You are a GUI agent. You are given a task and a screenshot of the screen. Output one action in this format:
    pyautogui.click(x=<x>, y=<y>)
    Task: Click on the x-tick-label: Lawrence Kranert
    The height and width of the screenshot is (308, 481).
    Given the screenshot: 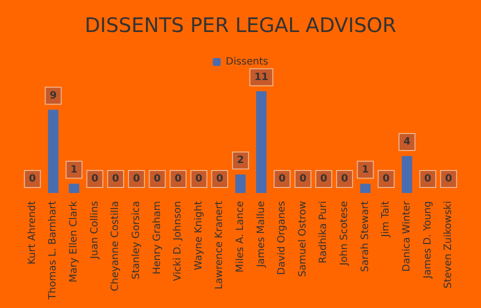 What is the action you would take?
    pyautogui.click(x=220, y=245)
    